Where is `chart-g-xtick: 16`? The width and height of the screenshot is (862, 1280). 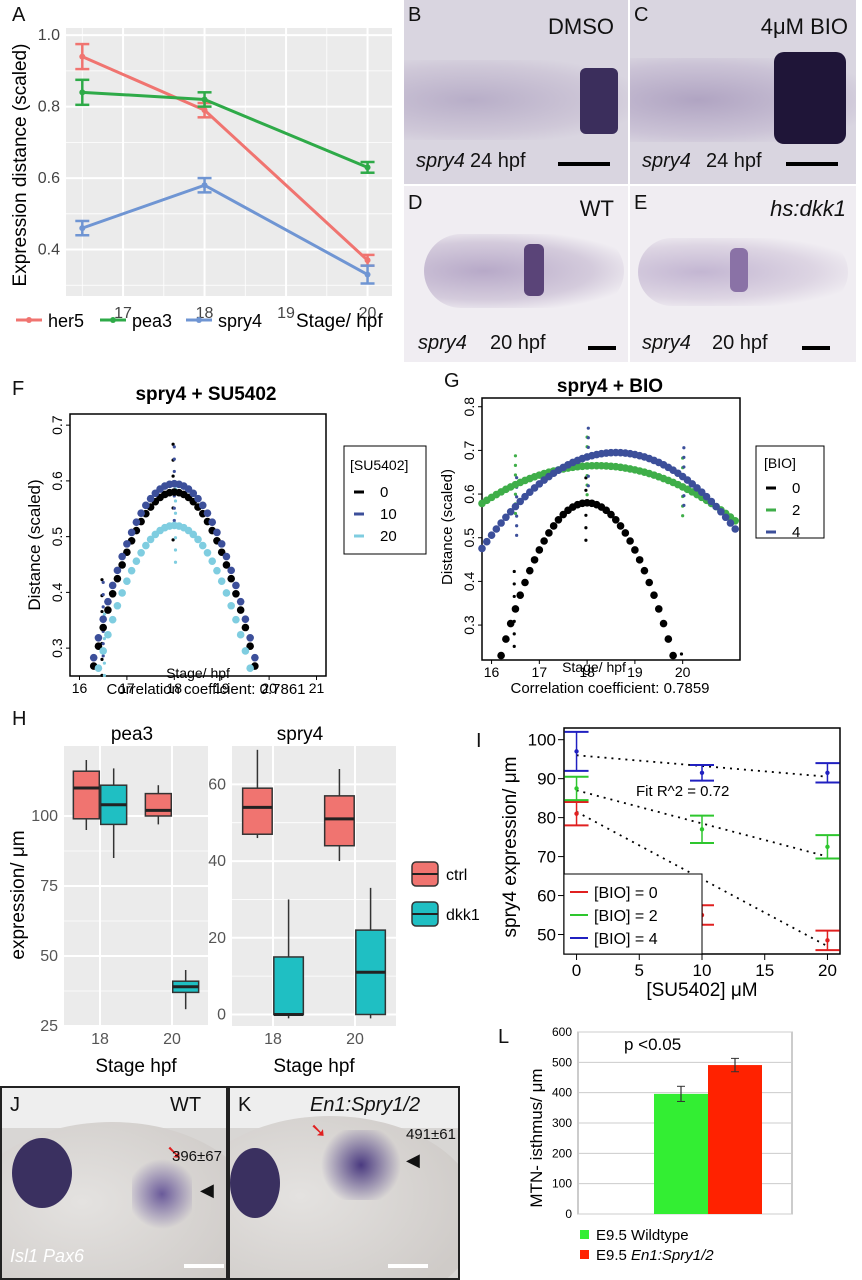
chart-g-xtick: 16 is located at coordinates (492, 672).